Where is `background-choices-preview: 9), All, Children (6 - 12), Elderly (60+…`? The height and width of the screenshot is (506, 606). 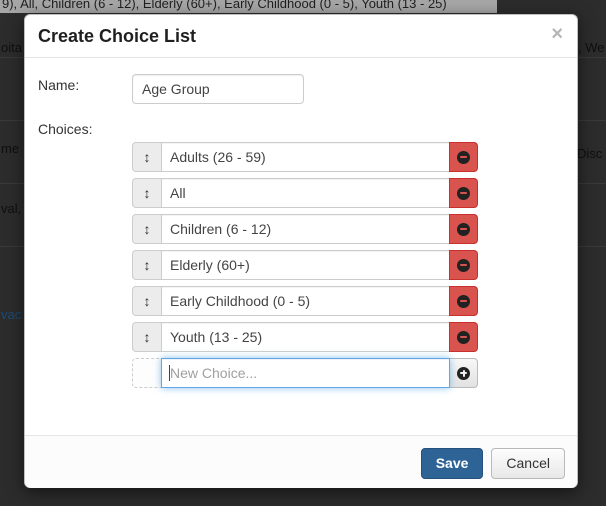
background-choices-preview: 9), All, Children (6 - 12), Elderly (60+… is located at coordinates (248, 6).